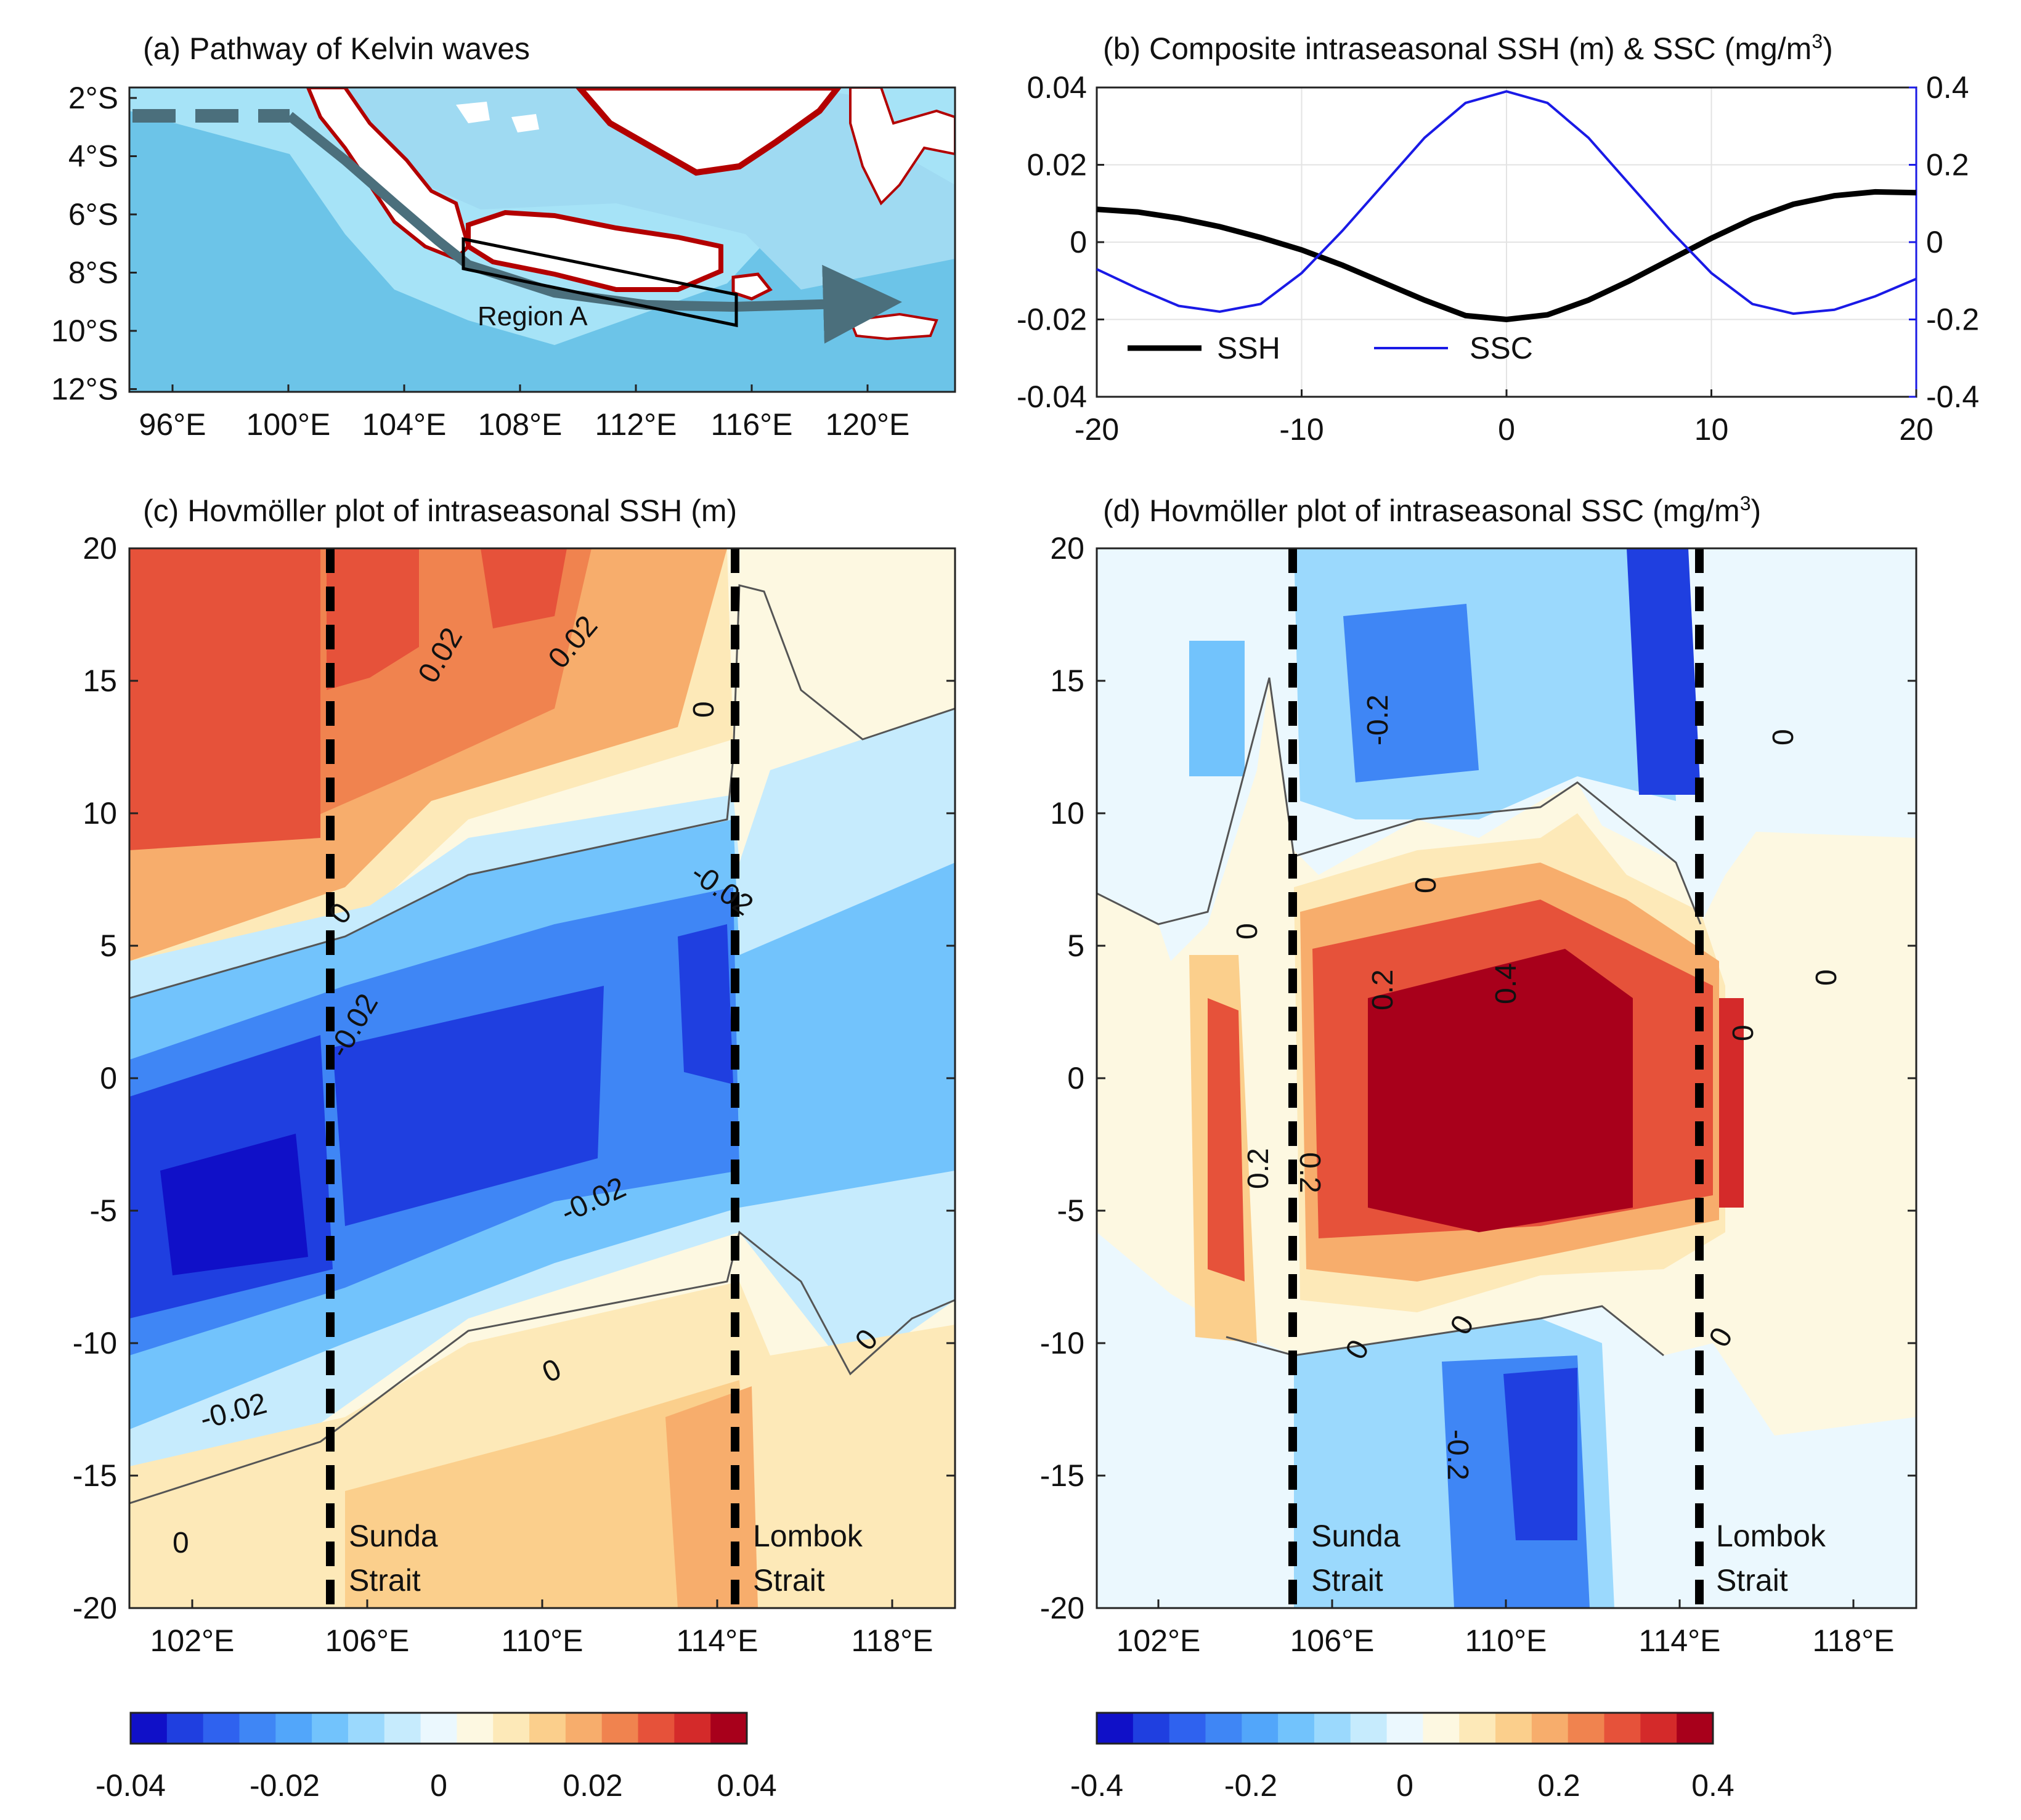 Image resolution: width=2021 pixels, height=1820 pixels. Describe the element at coordinates (747, 1785) in the screenshot. I see `c-colorbar-tick-label: 0.04` at that location.